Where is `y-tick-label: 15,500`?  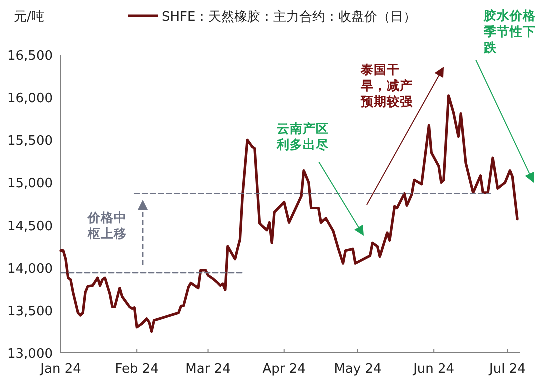 y-tick-label: 15,500 is located at coordinates (30, 142).